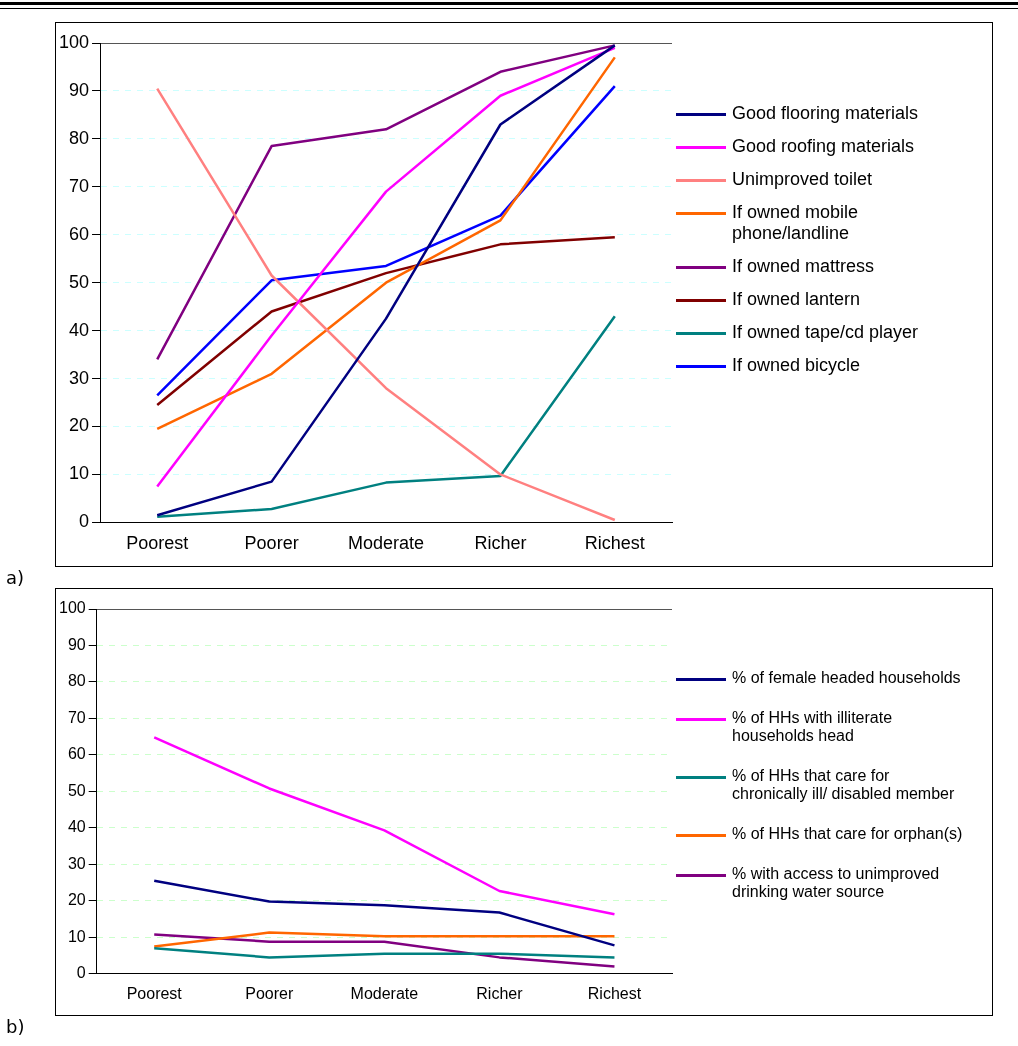  What do you see at coordinates (823, 146) in the screenshot?
I see `legend-label: Good roofing materials` at bounding box center [823, 146].